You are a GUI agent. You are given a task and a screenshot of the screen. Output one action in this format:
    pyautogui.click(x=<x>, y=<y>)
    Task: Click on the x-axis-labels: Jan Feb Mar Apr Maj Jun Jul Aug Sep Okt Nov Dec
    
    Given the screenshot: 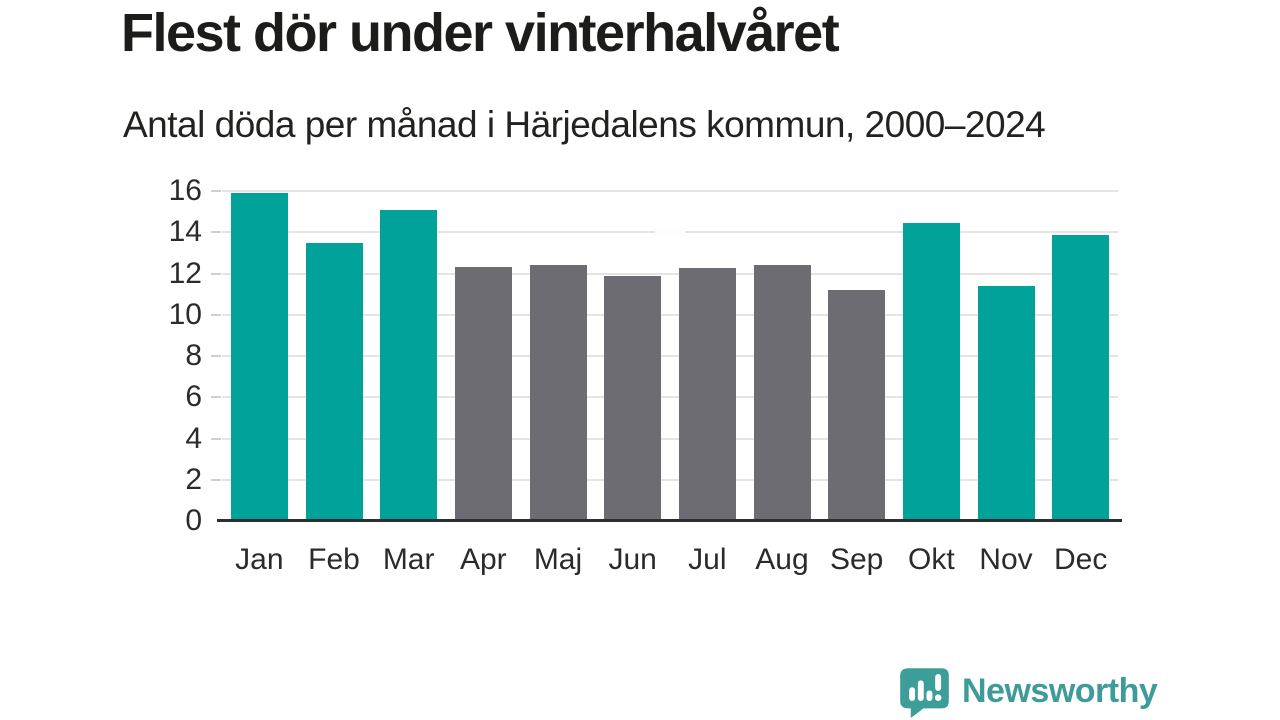 What is the action you would take?
    pyautogui.click(x=670, y=560)
    